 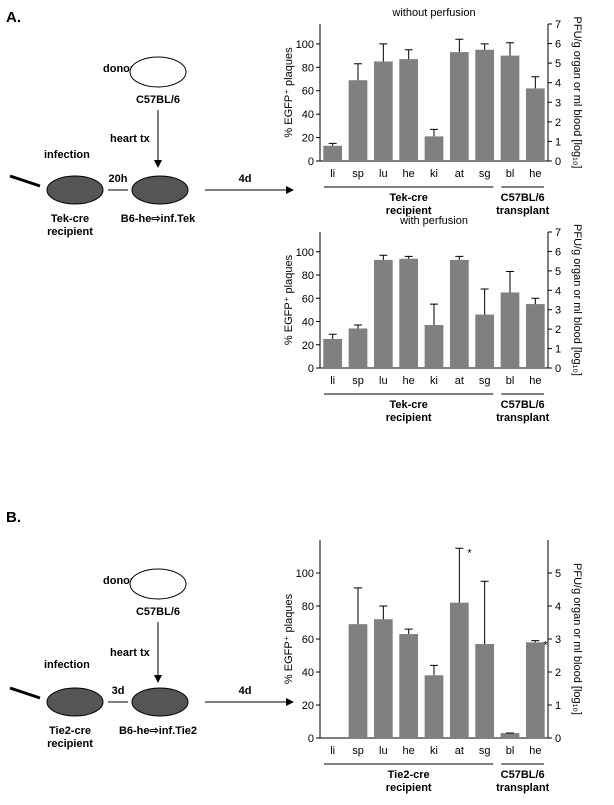 I want to click on group-label: Tek-cre recipient, so click(x=409, y=204).